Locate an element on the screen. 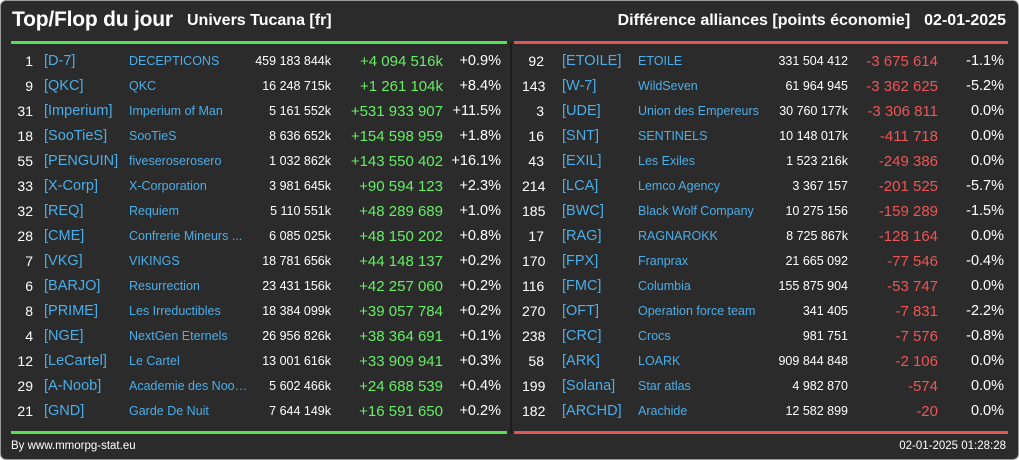  alliance-tag: [RAG] is located at coordinates (582, 236).